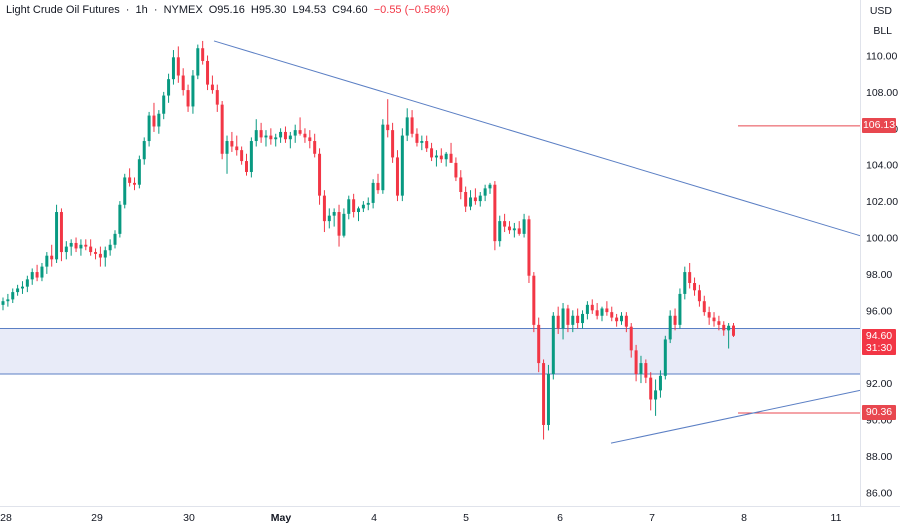 Image resolution: width=900 pixels, height=526 pixels. I want to click on support-zone-layer, so click(430, 351).